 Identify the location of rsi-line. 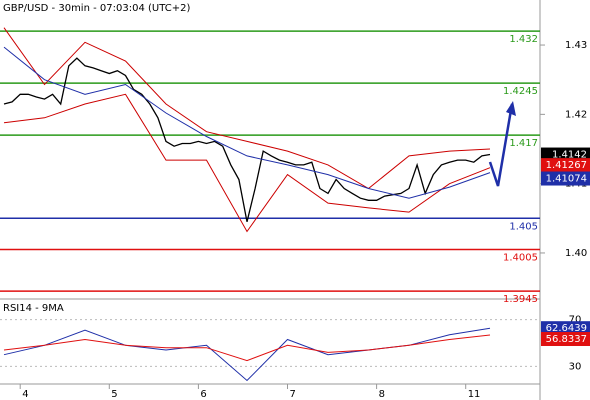
(247, 348).